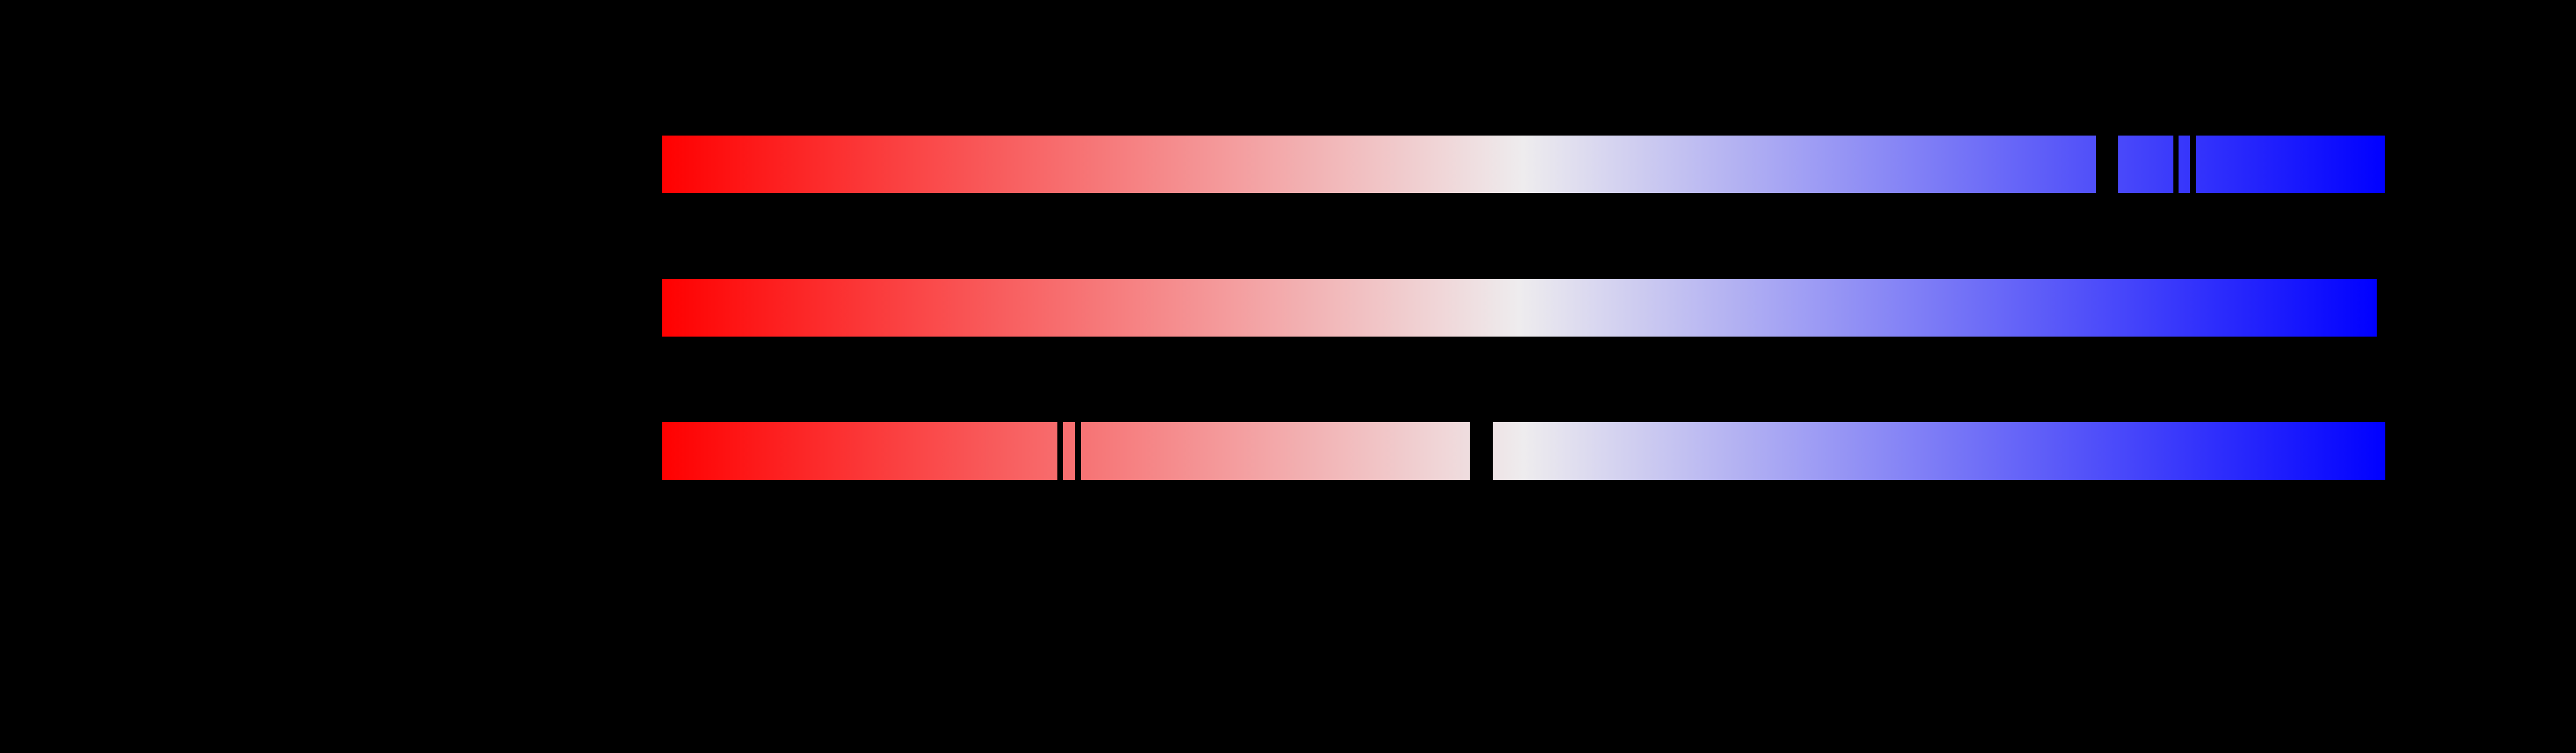 This screenshot has width=2576, height=753. I want to click on gradient-bar-row-strip-1-top, so click(1523, 164).